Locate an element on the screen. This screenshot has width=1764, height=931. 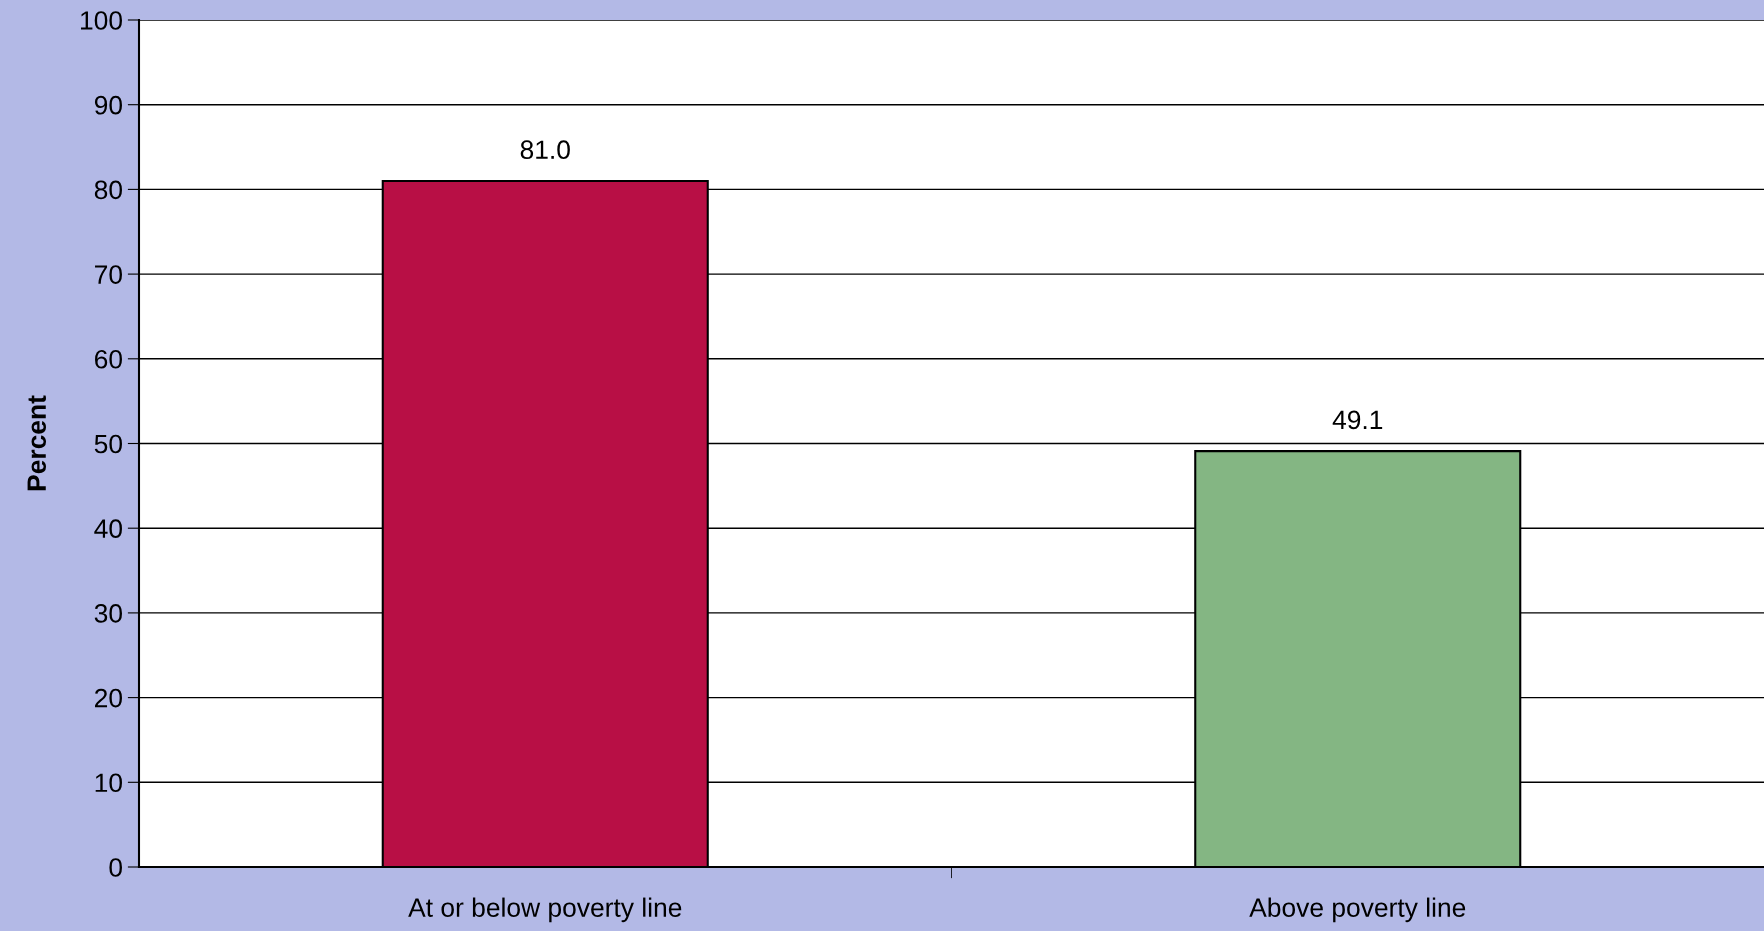
y-tick-label: 20 is located at coordinates (108, 698).